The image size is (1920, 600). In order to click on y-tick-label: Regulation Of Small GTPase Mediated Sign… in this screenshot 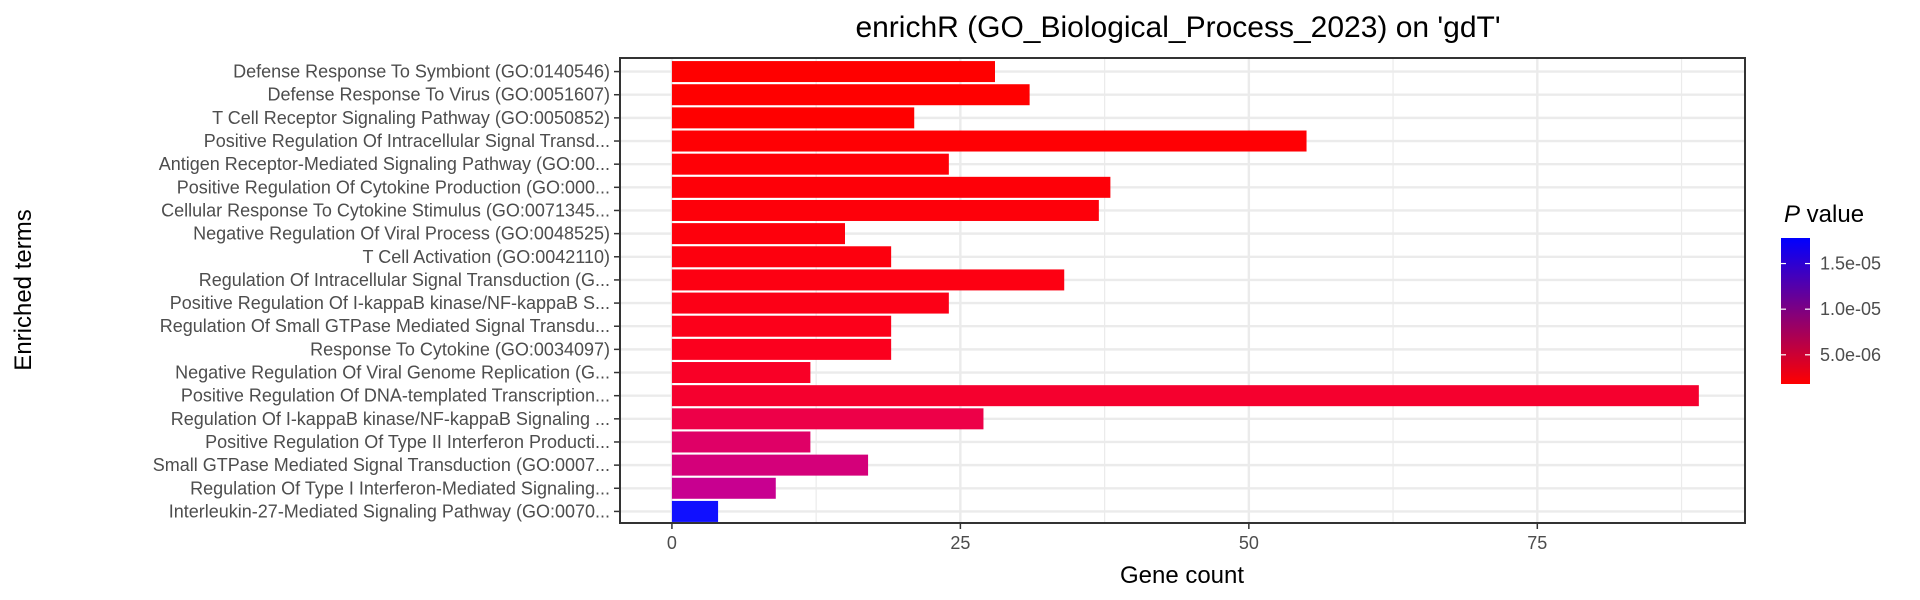, I will do `click(385, 326)`.